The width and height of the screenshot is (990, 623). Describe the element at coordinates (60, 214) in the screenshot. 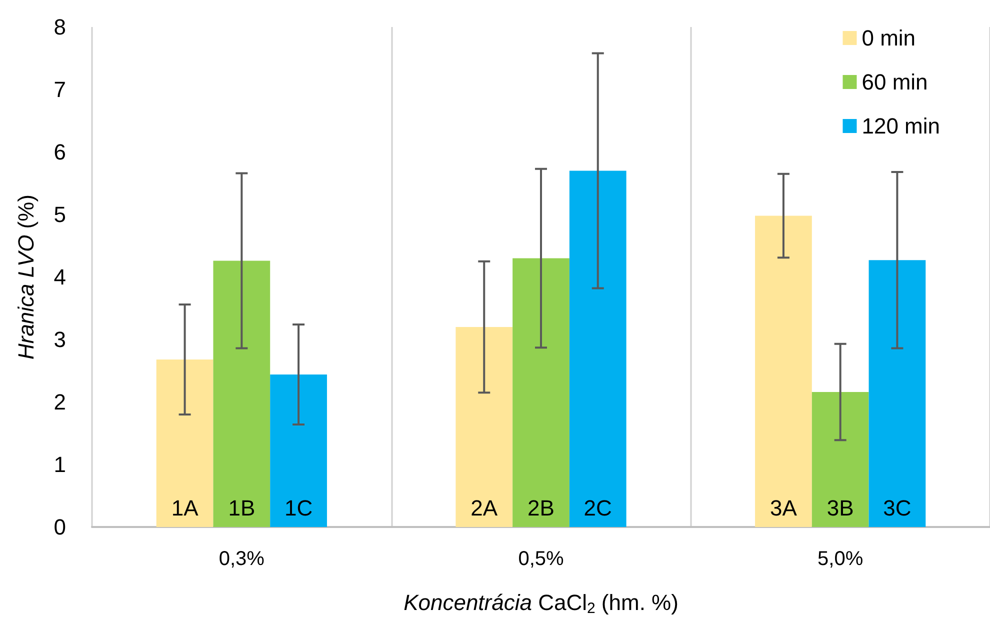

I see `y-tick-label: 5` at that location.